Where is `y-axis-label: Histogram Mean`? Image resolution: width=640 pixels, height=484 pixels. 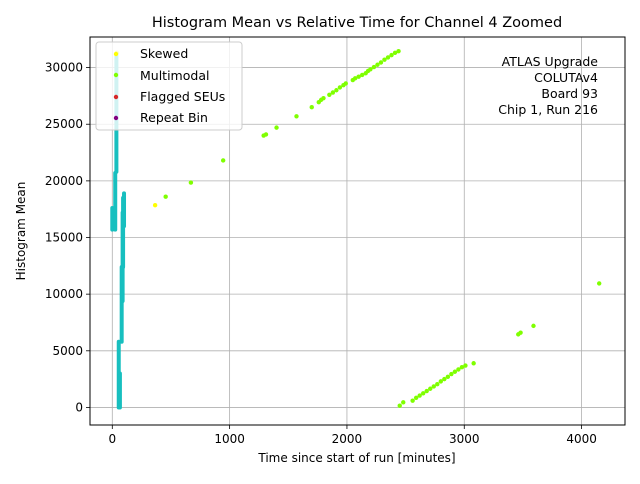
y-axis-label: Histogram Mean is located at coordinates (21, 231).